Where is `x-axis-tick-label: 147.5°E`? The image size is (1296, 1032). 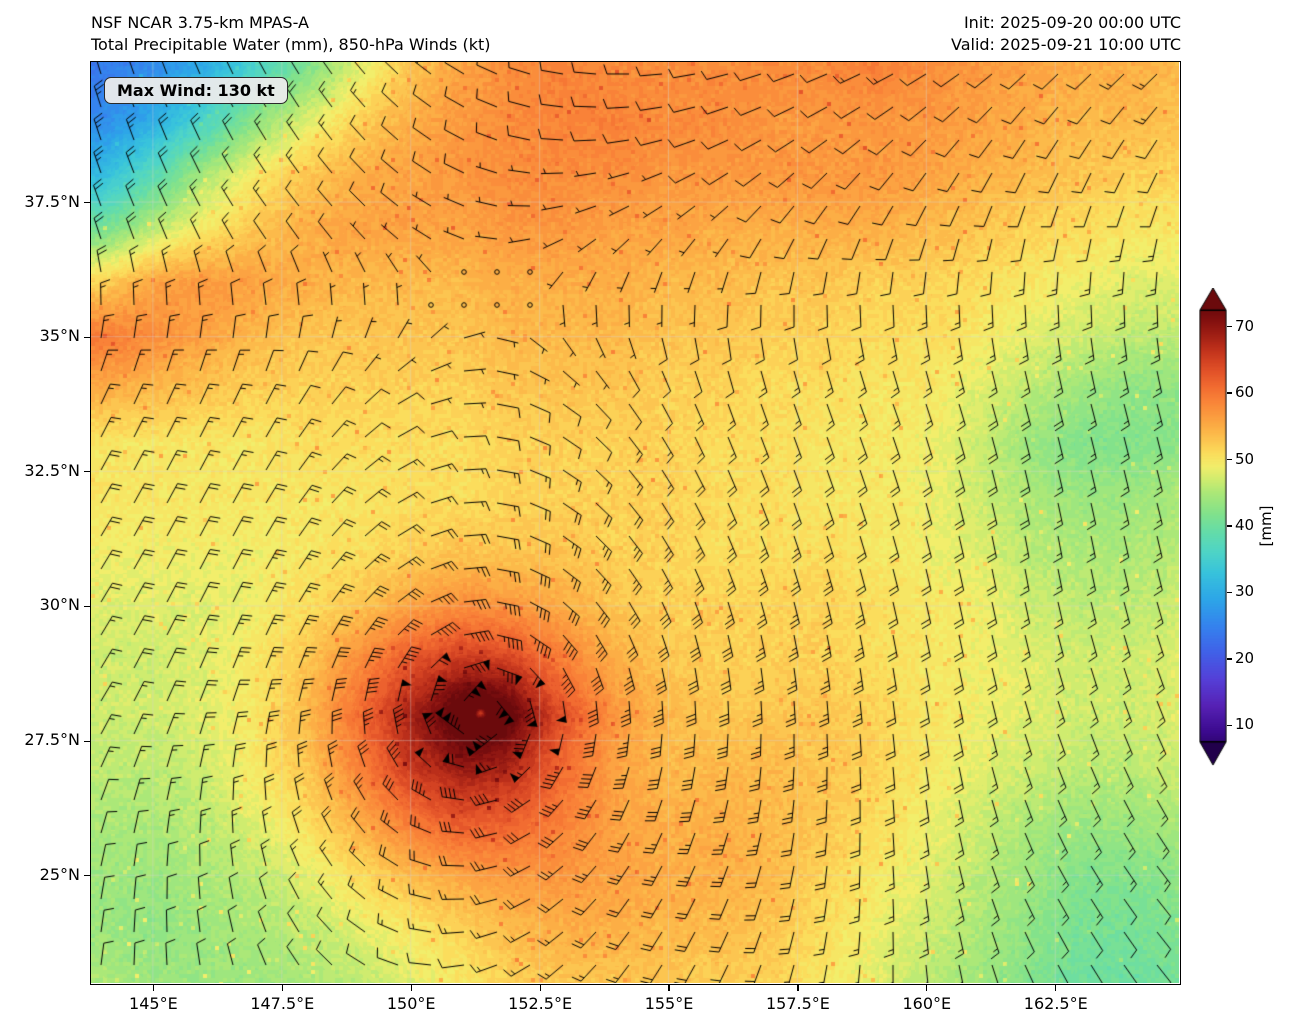 x-axis-tick-label: 147.5°E is located at coordinates (282, 1003).